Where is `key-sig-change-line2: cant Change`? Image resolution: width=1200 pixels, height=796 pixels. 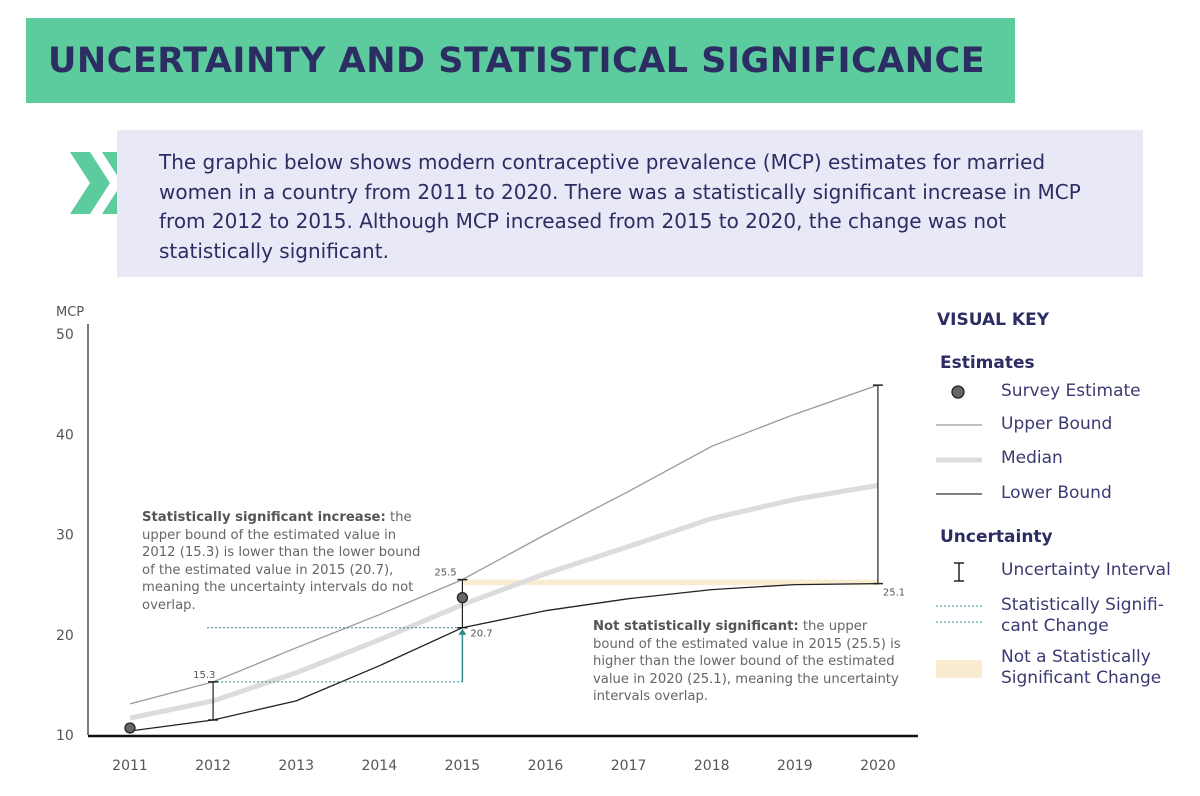
key-sig-change-line2: cant Change is located at coordinates (1055, 626).